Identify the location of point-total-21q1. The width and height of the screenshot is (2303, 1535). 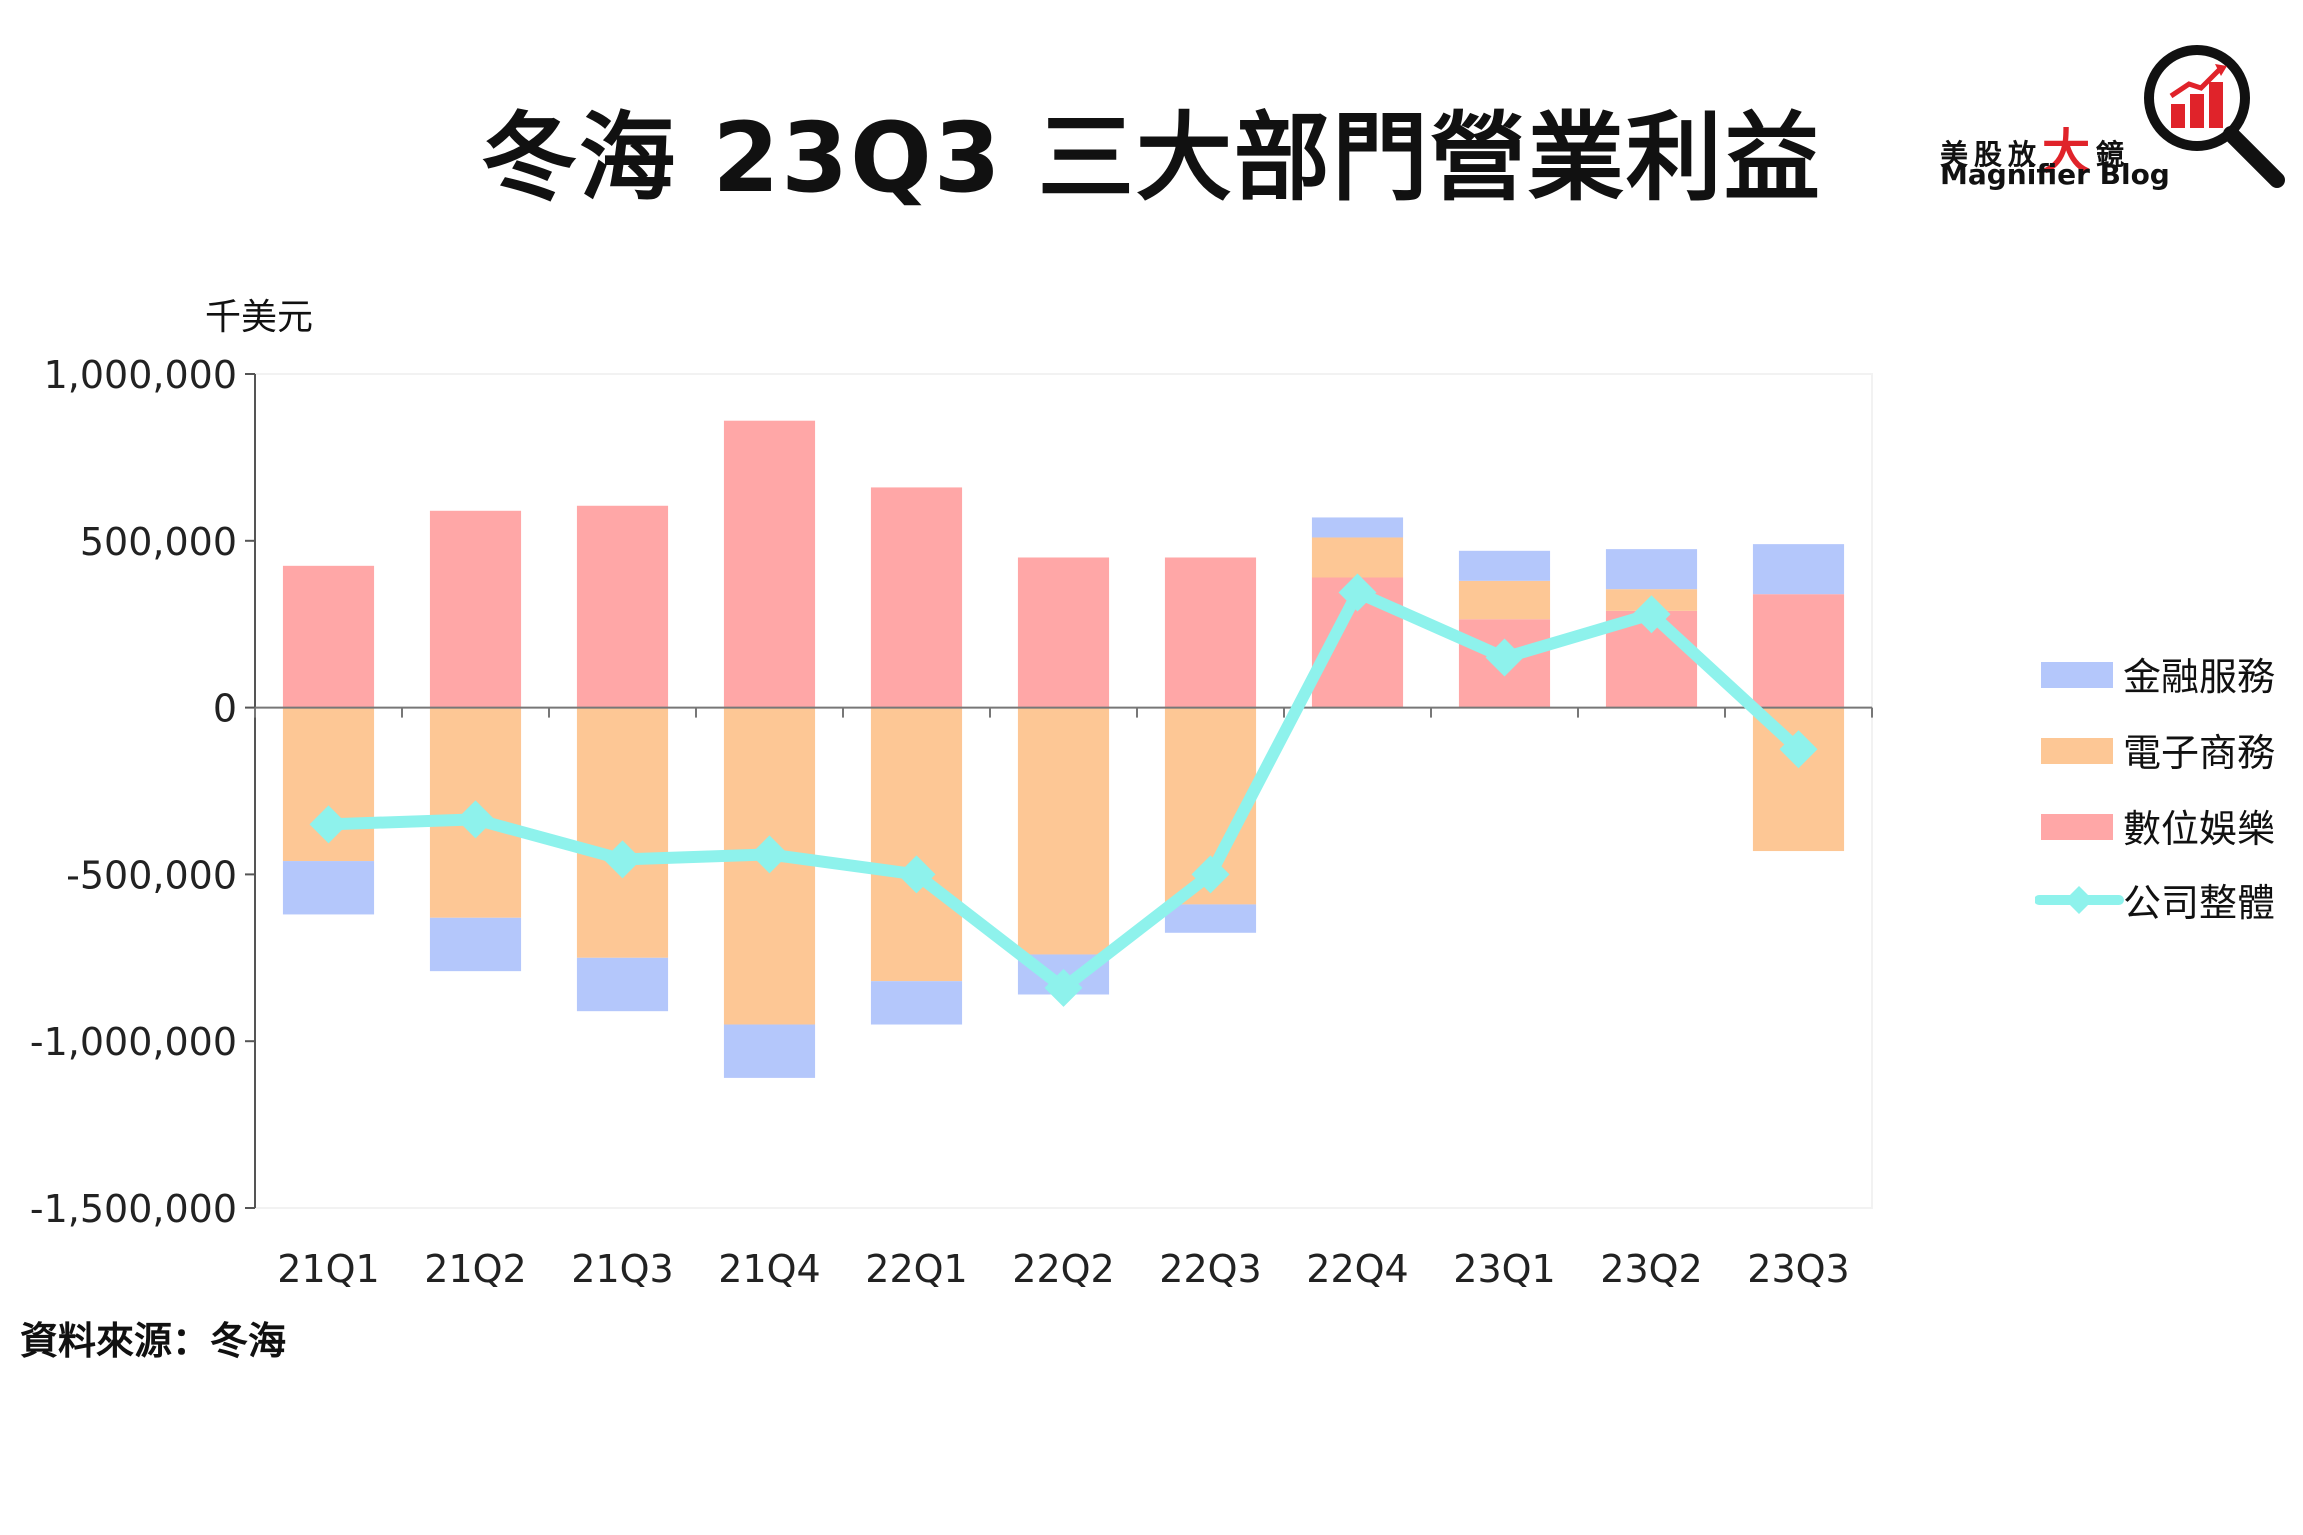
(328, 824).